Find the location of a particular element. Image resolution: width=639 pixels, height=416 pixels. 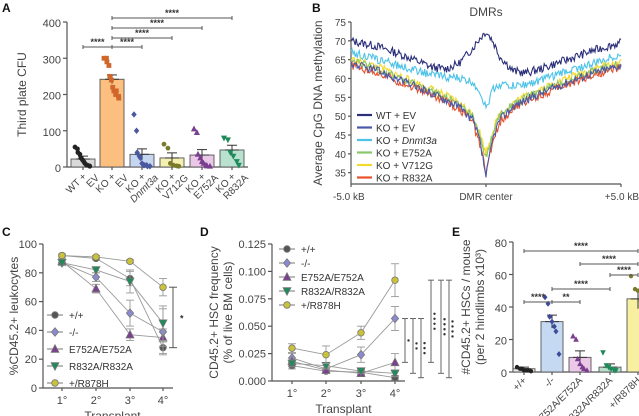

y-tick-label: 60 is located at coordinates (341, 80).